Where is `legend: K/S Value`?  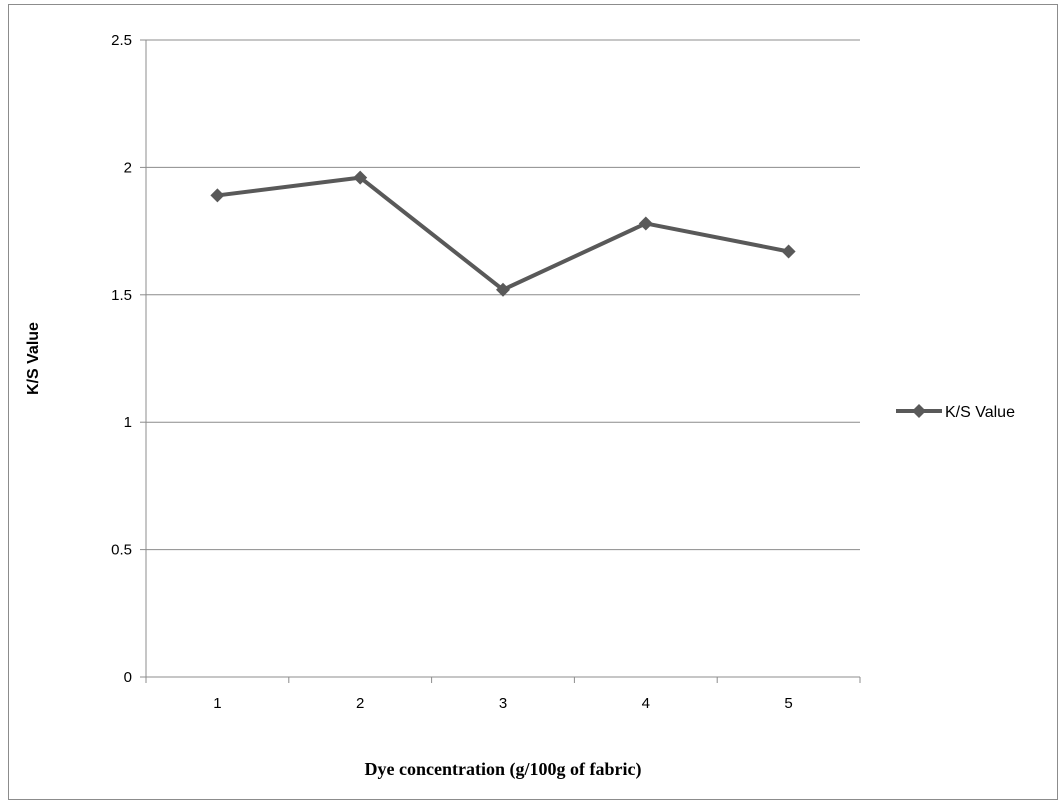
legend: K/S Value is located at coordinates (955, 412).